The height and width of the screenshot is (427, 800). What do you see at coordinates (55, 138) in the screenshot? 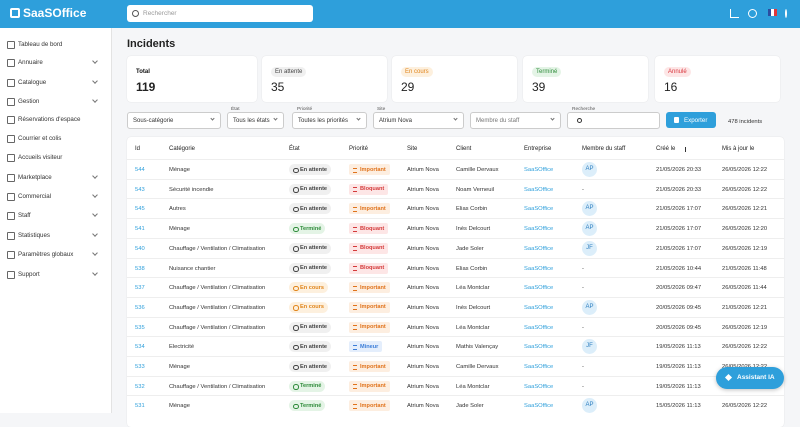
I see `sidebar-item: Courrier et colis` at bounding box center [55, 138].